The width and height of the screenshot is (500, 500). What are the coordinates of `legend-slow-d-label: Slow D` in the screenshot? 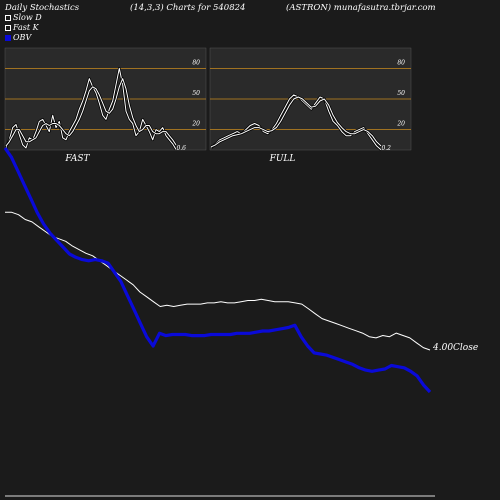 It's located at (27, 17).